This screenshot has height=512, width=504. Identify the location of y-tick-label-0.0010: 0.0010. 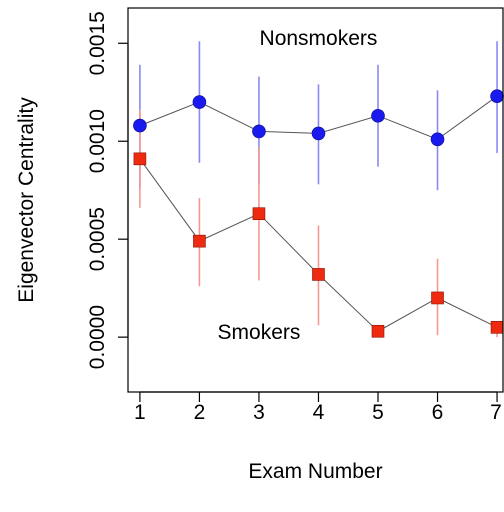
(97, 141).